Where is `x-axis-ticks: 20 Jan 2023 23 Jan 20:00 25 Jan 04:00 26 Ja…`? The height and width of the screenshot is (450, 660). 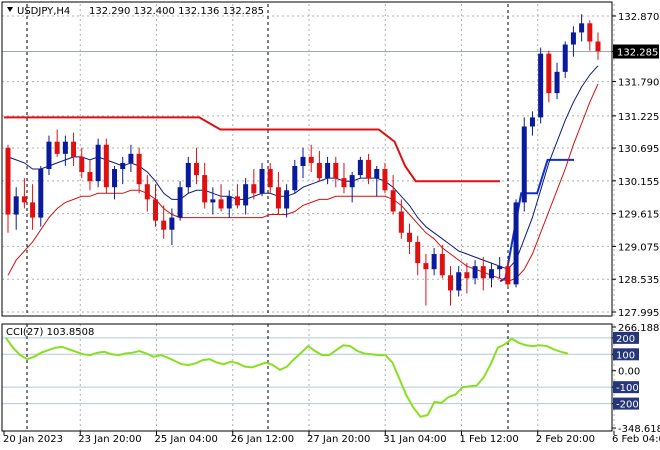
x-axis-ticks: 20 Jan 2023 23 Jan 20:00 25 Jan 04:00 26 Ja… is located at coordinates (331, 438).